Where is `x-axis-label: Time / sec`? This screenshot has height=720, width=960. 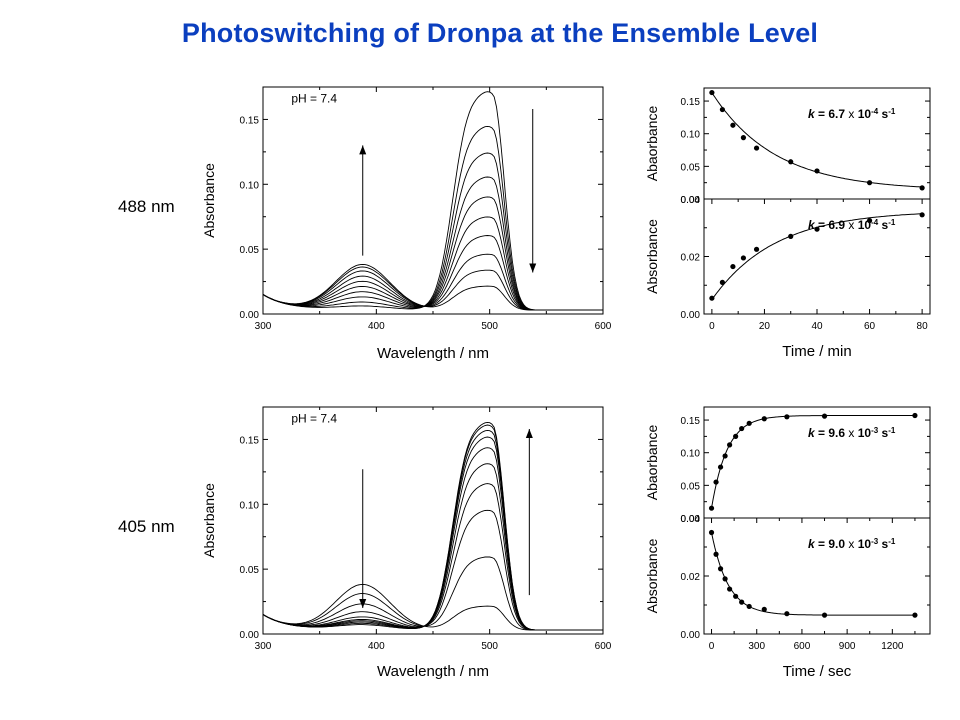
x-axis-label: Time / sec is located at coordinates (817, 671).